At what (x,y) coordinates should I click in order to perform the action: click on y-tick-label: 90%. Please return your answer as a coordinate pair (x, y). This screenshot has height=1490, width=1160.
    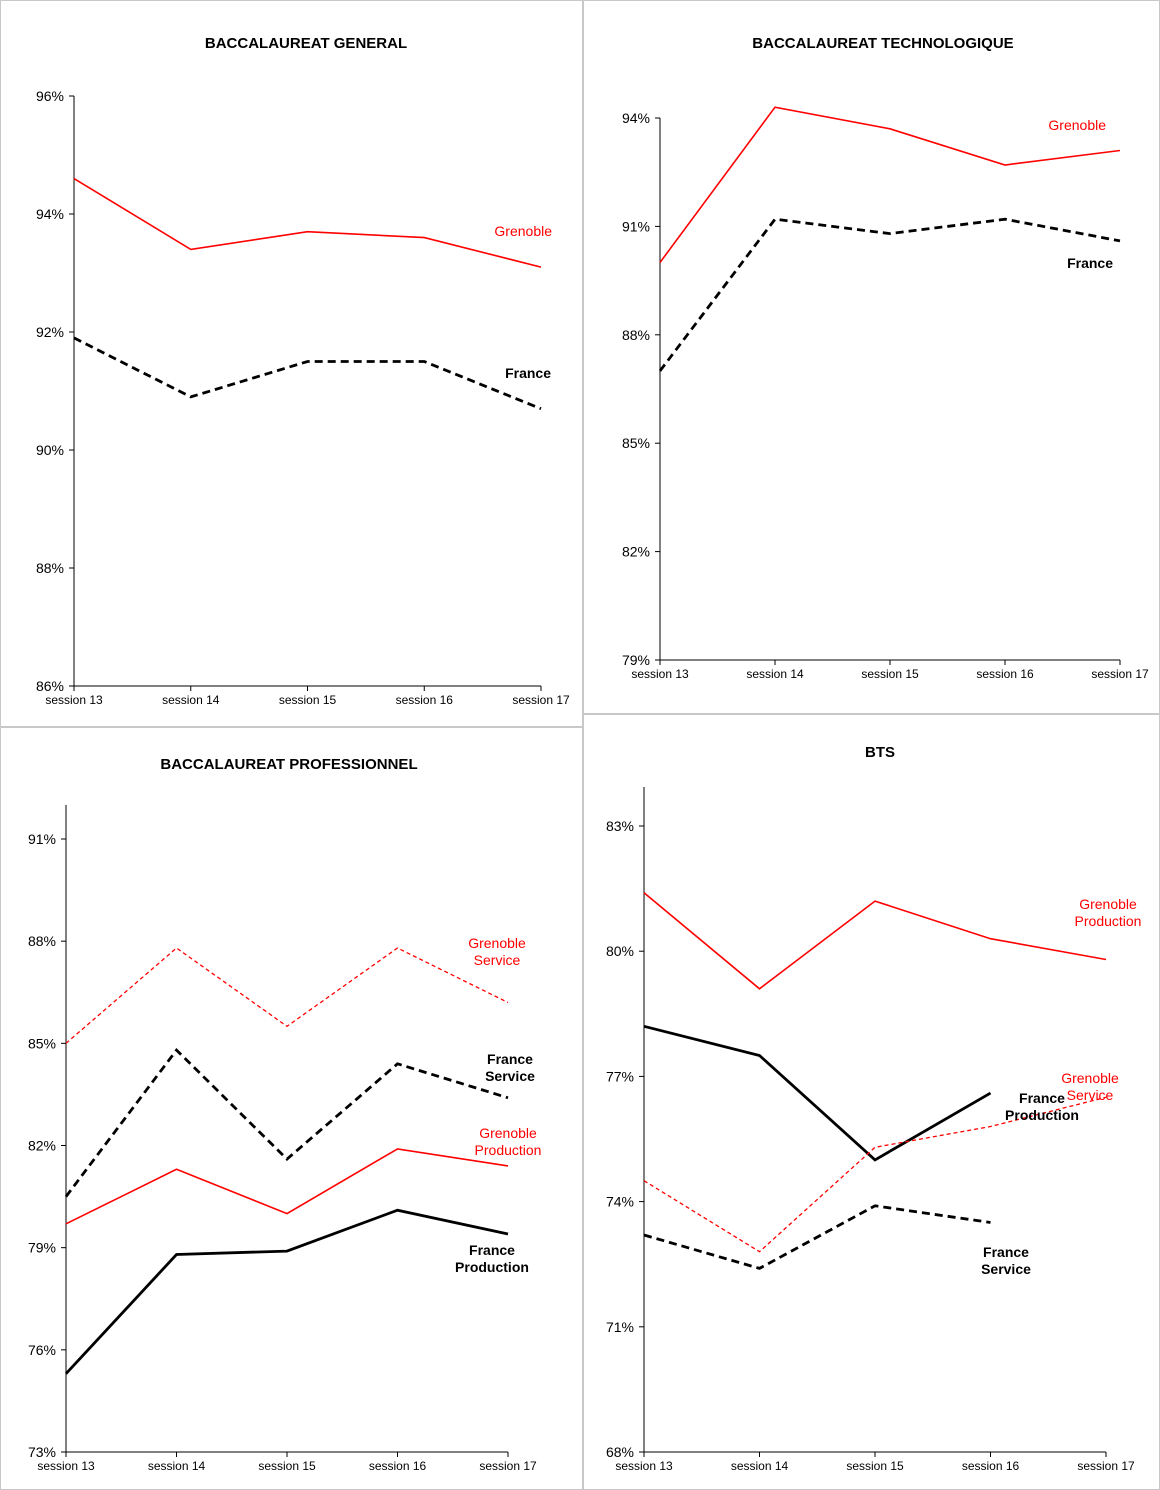
    Looking at the image, I should click on (50, 450).